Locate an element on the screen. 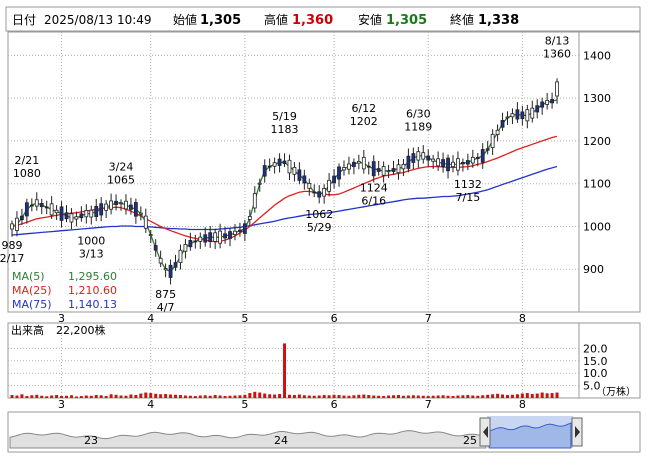 The height and width of the screenshot is (470, 653). annotation-date: 4/7 is located at coordinates (166, 307).